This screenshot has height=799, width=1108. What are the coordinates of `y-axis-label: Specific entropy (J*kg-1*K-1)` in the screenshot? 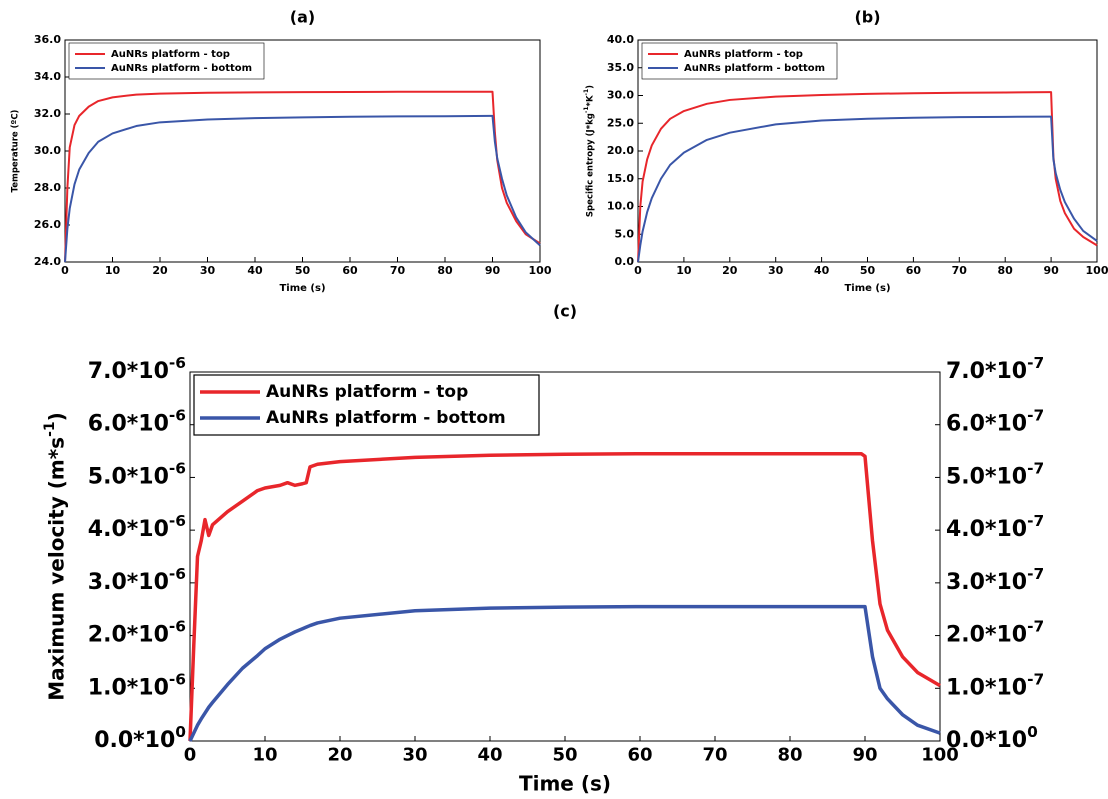 It's located at (589, 151).